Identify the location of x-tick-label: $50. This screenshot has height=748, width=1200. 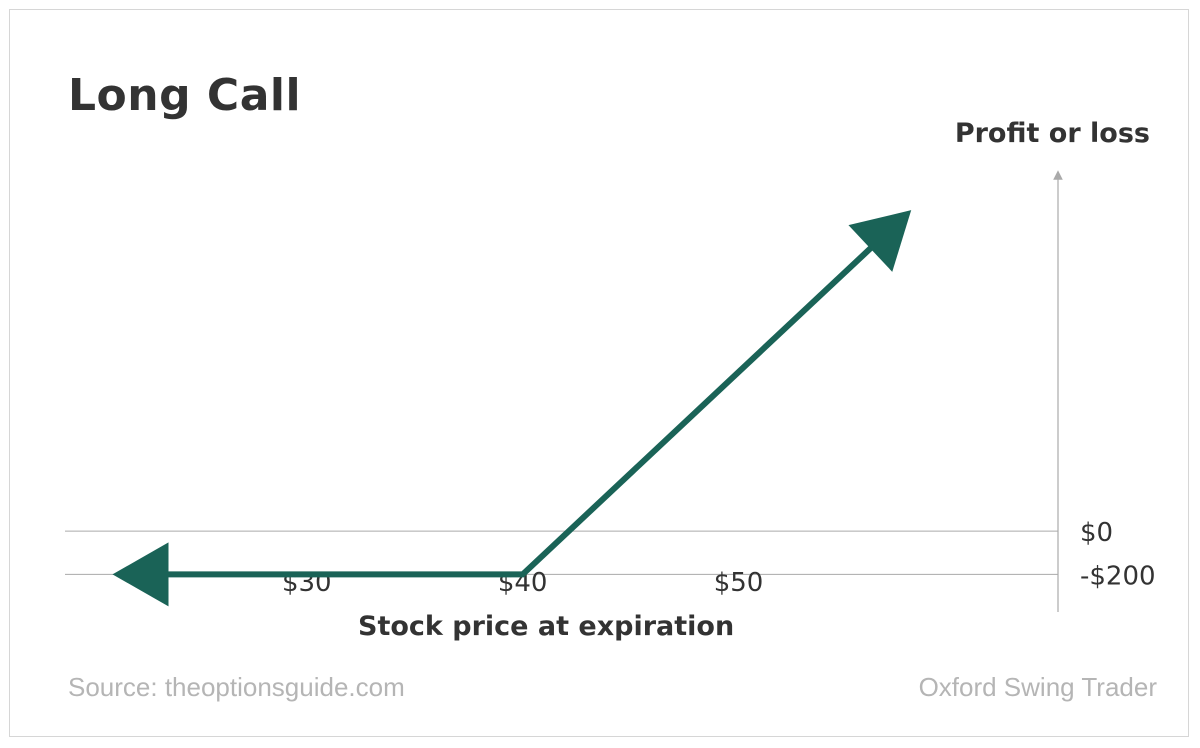
(739, 583).